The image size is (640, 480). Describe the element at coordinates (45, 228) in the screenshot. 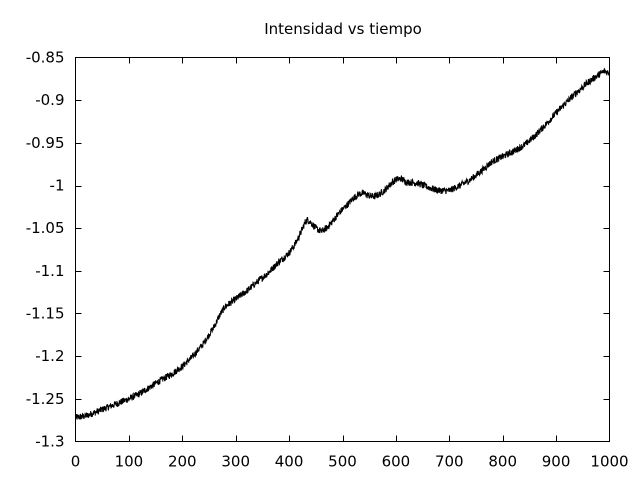

I see `y-tick-label: -1.05` at that location.